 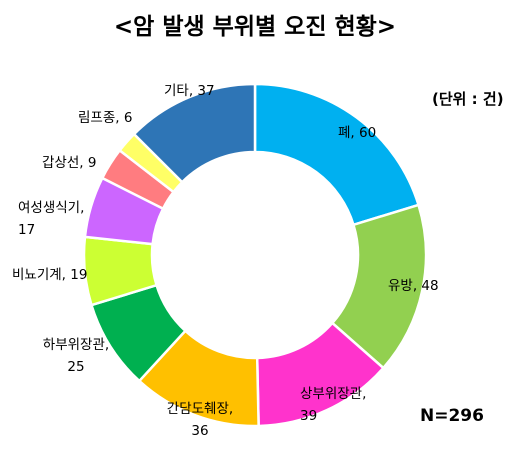 What do you see at coordinates (255, 27) in the screenshot?
I see `chart-title: <암 발생 부위별 오진 현황>` at bounding box center [255, 27].